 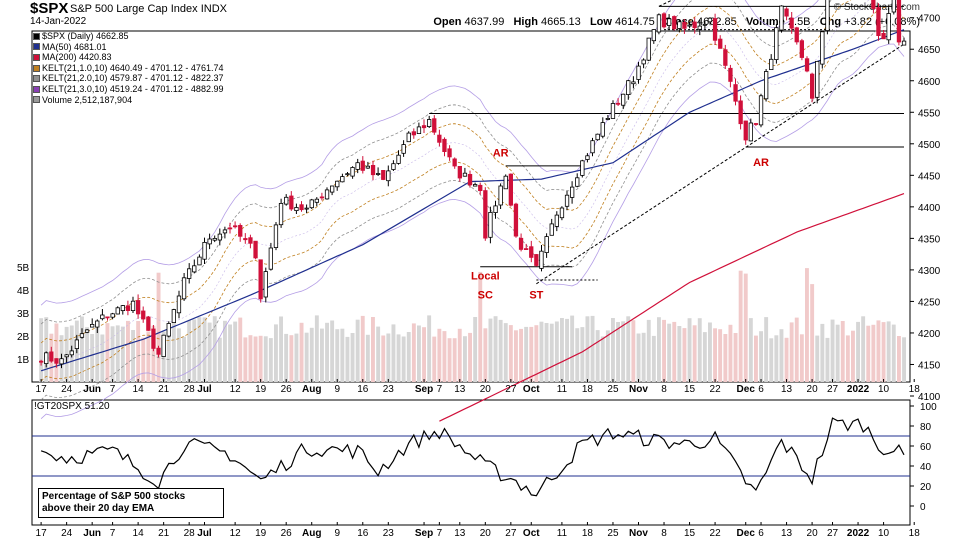 I want to click on price-tick-label: 4650, so click(x=929, y=50).